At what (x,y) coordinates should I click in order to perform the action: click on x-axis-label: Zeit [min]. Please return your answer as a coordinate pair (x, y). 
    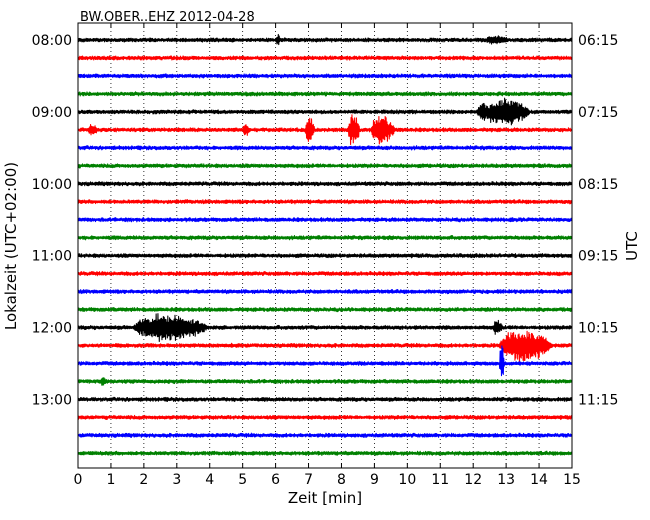
    Looking at the image, I should click on (325, 498).